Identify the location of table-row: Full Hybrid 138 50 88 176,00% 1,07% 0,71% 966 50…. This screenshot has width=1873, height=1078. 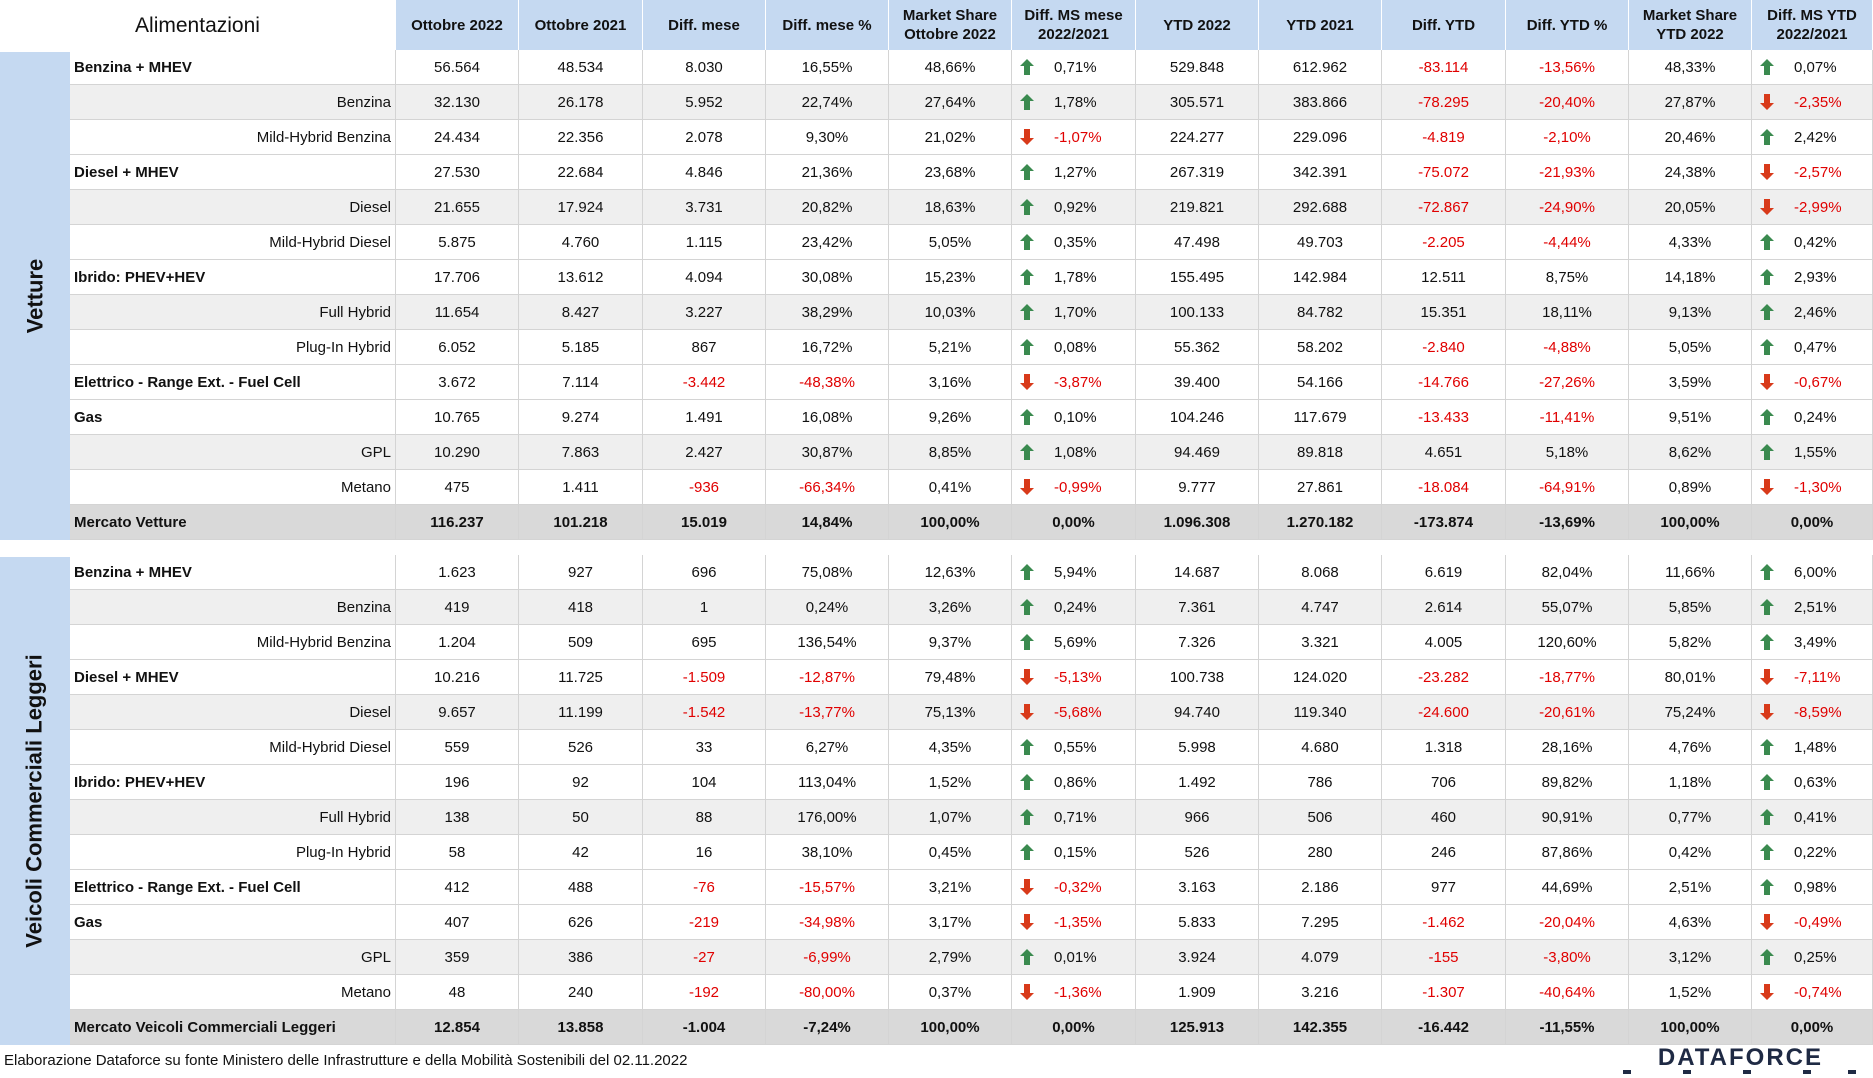
(971, 817).